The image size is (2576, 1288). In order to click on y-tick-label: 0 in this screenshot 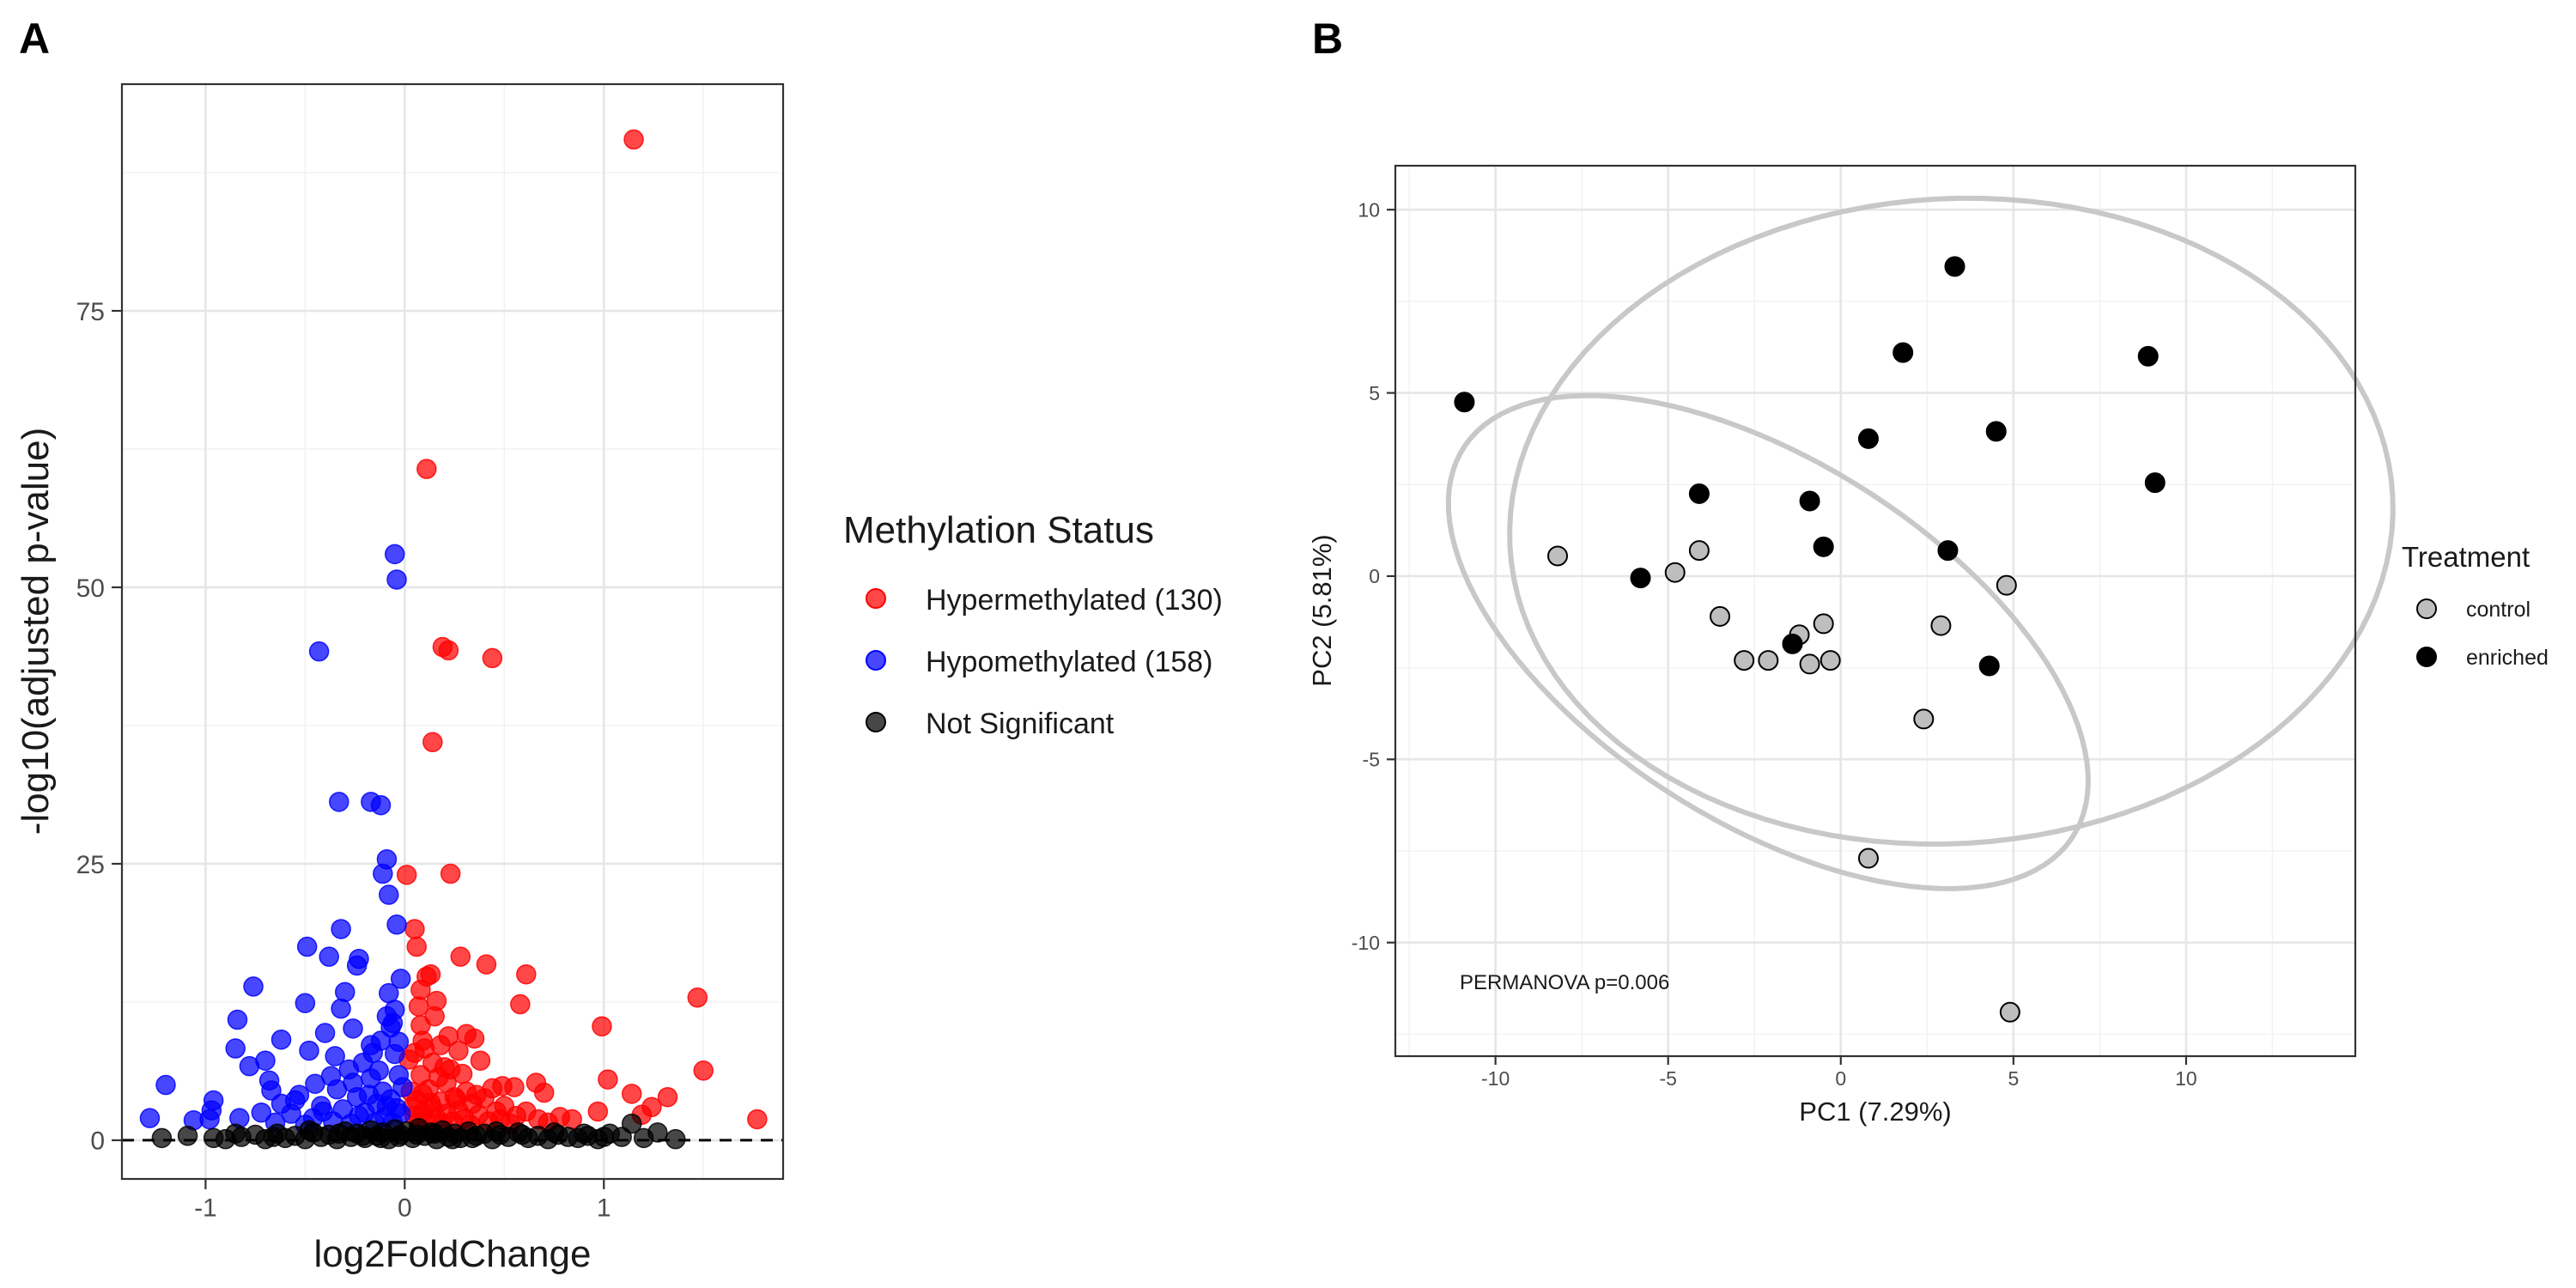, I will do `click(1374, 576)`.